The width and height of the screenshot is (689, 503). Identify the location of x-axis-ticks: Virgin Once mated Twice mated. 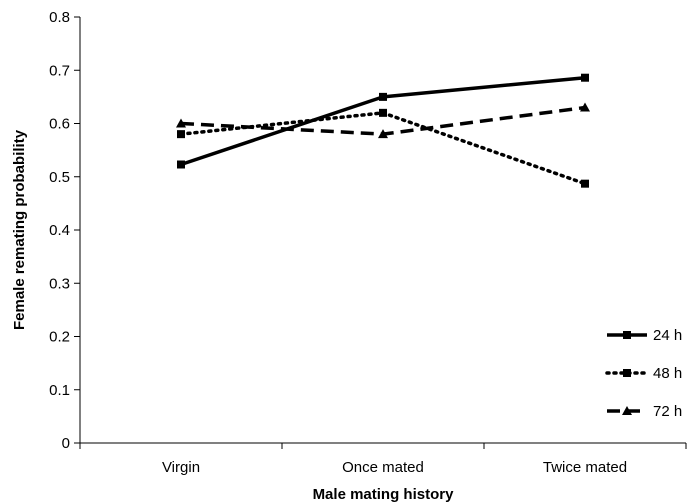
(383, 459).